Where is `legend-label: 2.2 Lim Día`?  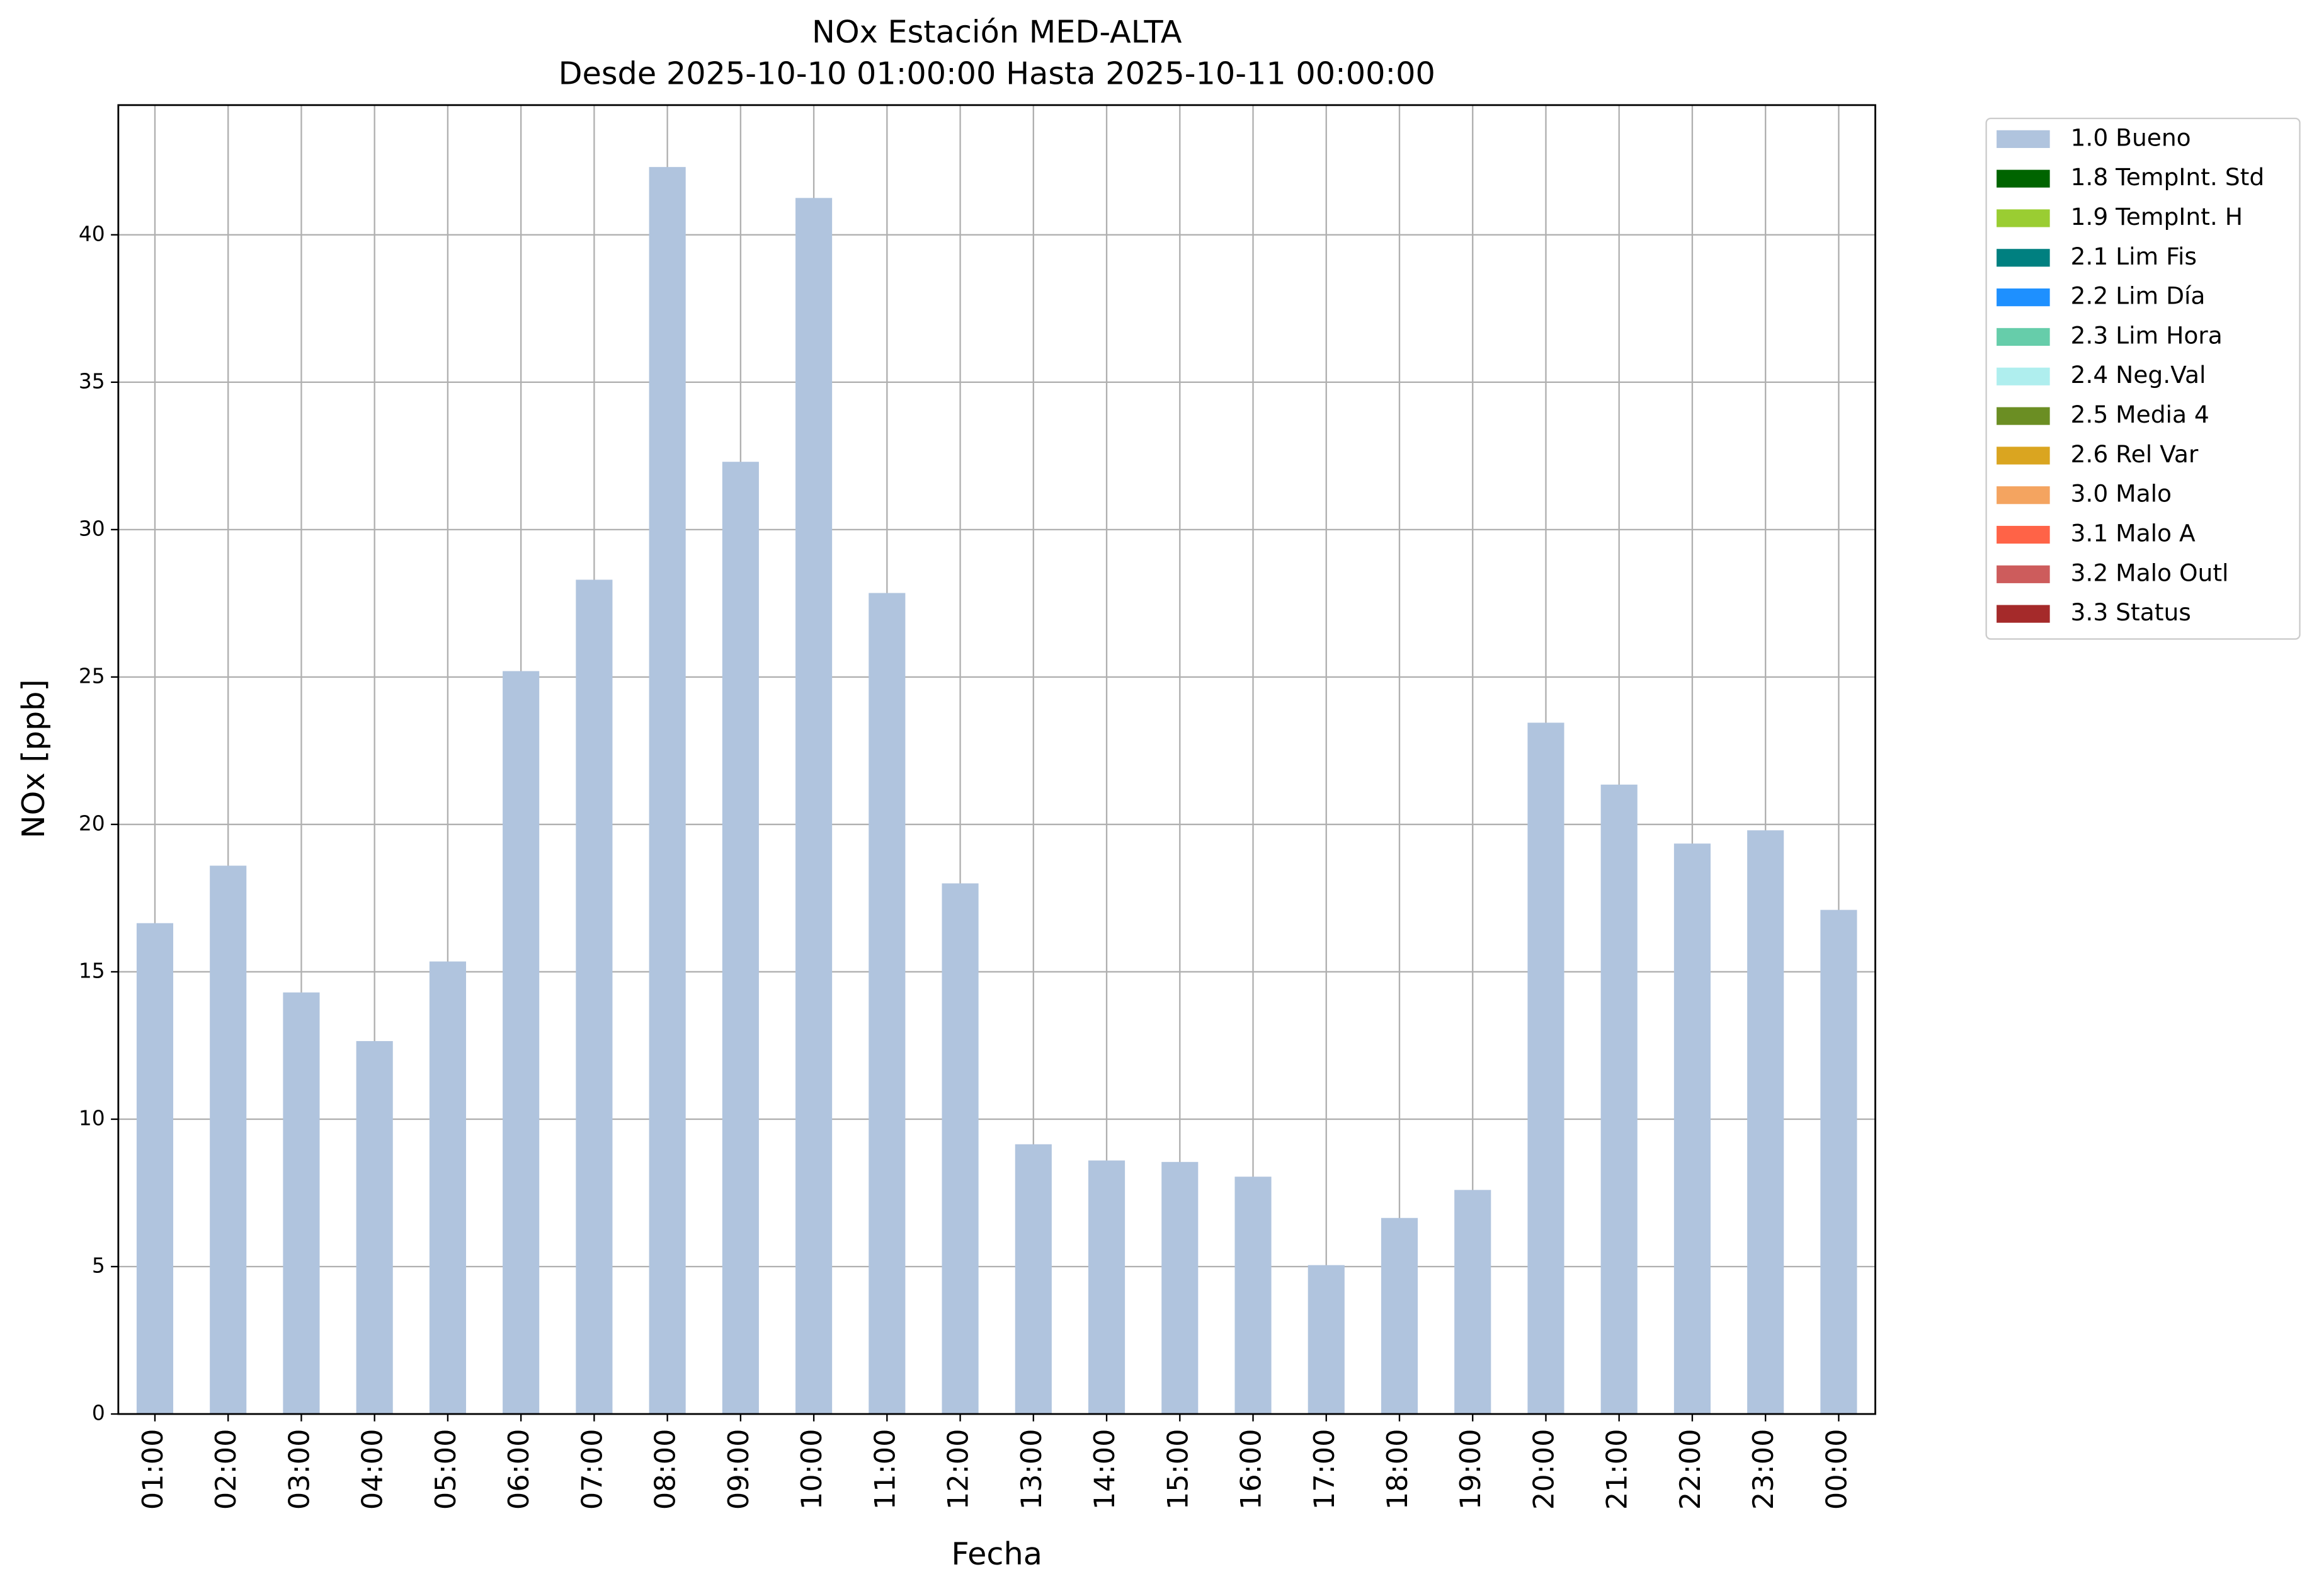
legend-label: 2.2 Lim Día is located at coordinates (2138, 296).